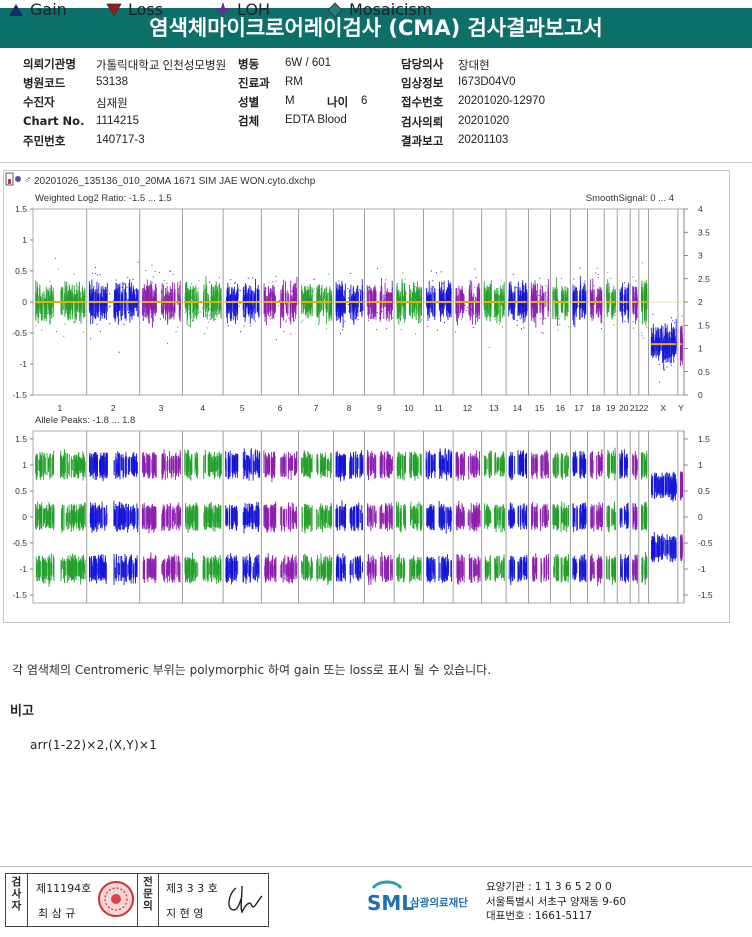  What do you see at coordinates (422, 141) in the screenshot?
I see `report-label: 결과보고` at bounding box center [422, 141].